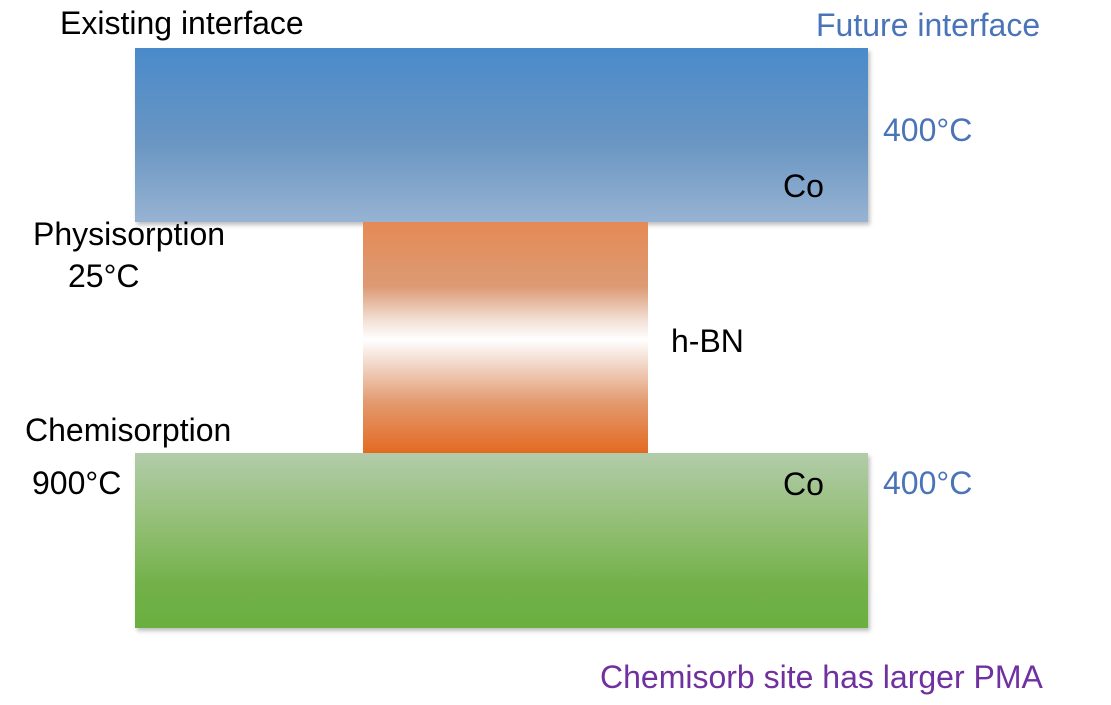 The image size is (1111, 705). Describe the element at coordinates (803, 186) in the screenshot. I see `top-layer-material: Co` at that location.